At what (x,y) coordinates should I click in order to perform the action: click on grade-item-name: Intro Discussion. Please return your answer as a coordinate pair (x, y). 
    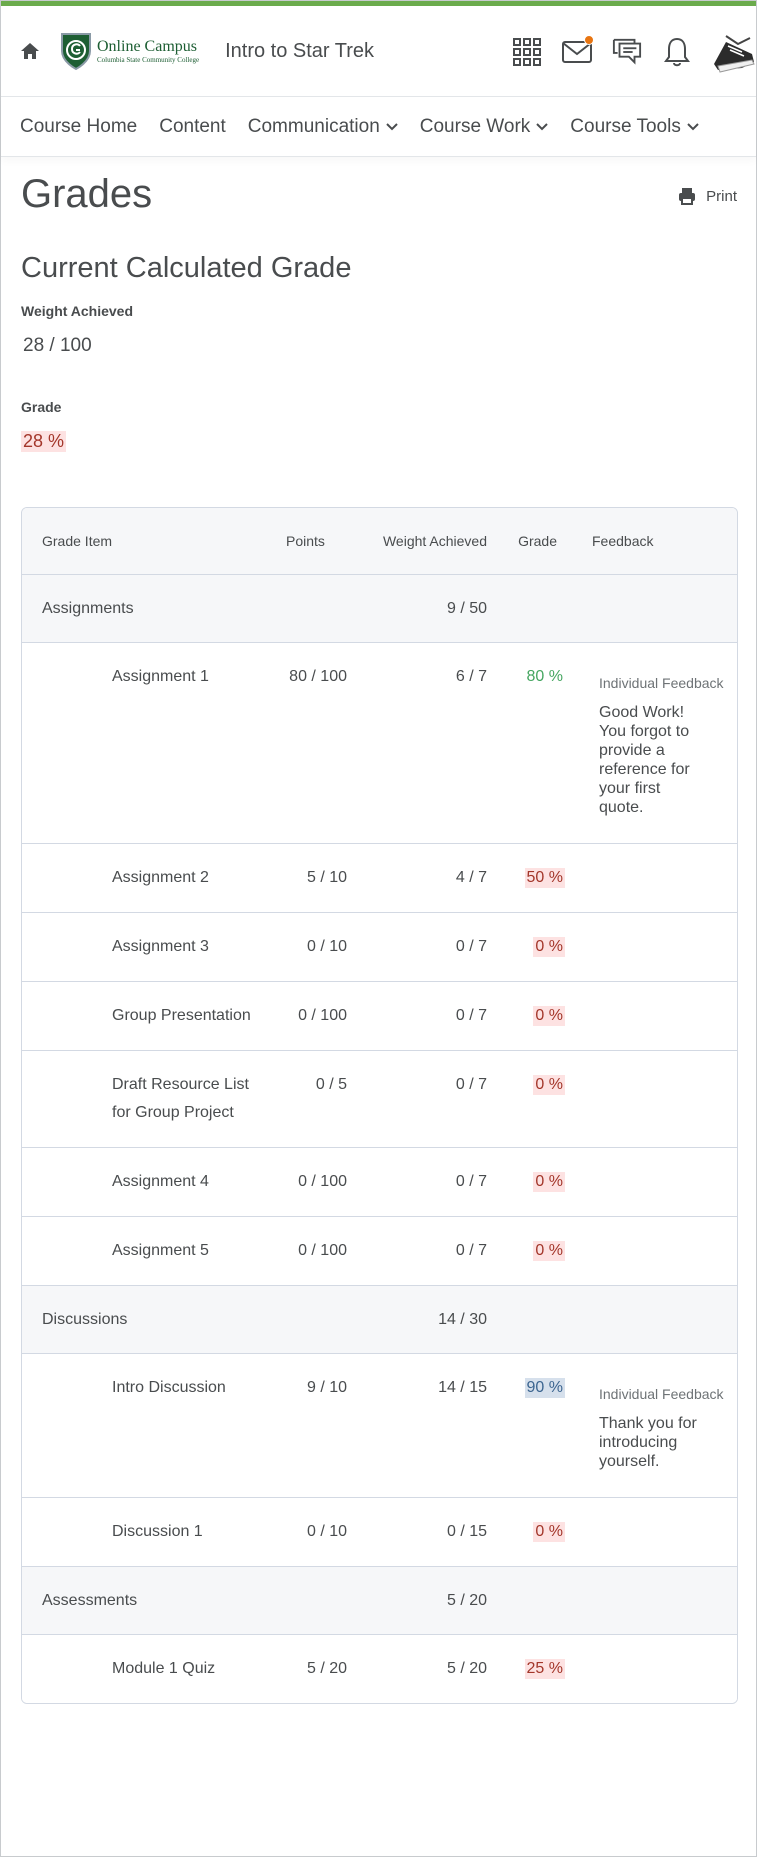
    Looking at the image, I should click on (169, 1387).